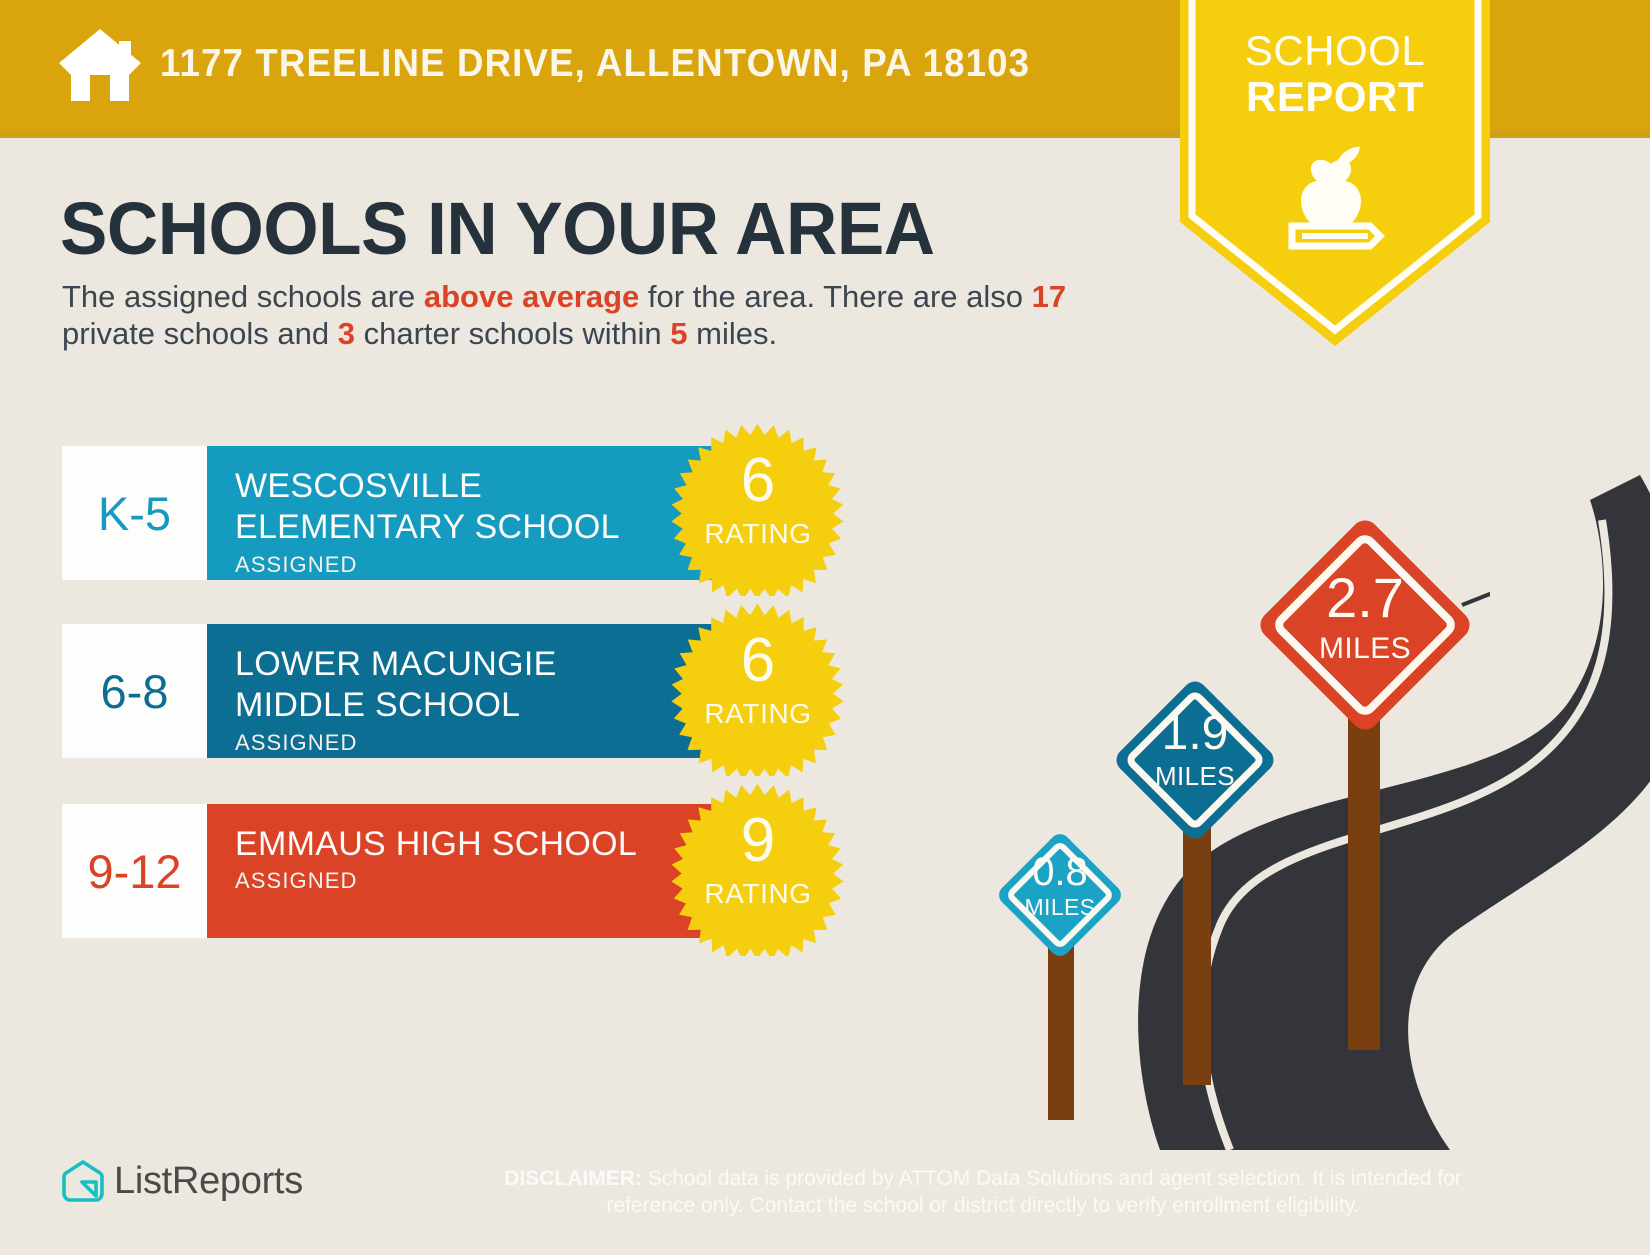 The height and width of the screenshot is (1255, 1650). What do you see at coordinates (83, 1181) in the screenshot?
I see `listreports-house-icon` at bounding box center [83, 1181].